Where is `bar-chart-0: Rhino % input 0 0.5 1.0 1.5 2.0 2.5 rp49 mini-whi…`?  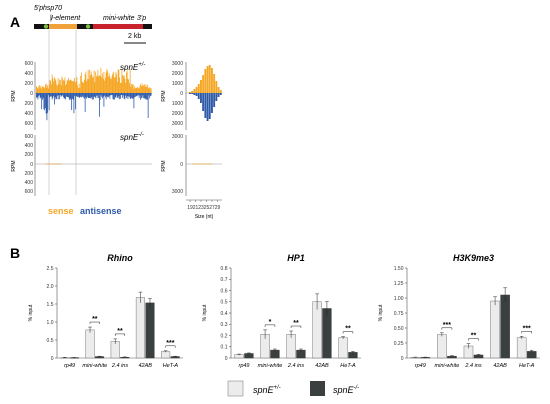
bar-chart-0: Rhino % input 0 0.5 1.0 1.5 2.0 2.5 rp49 mini-whi… is located at coordinates (105, 311).